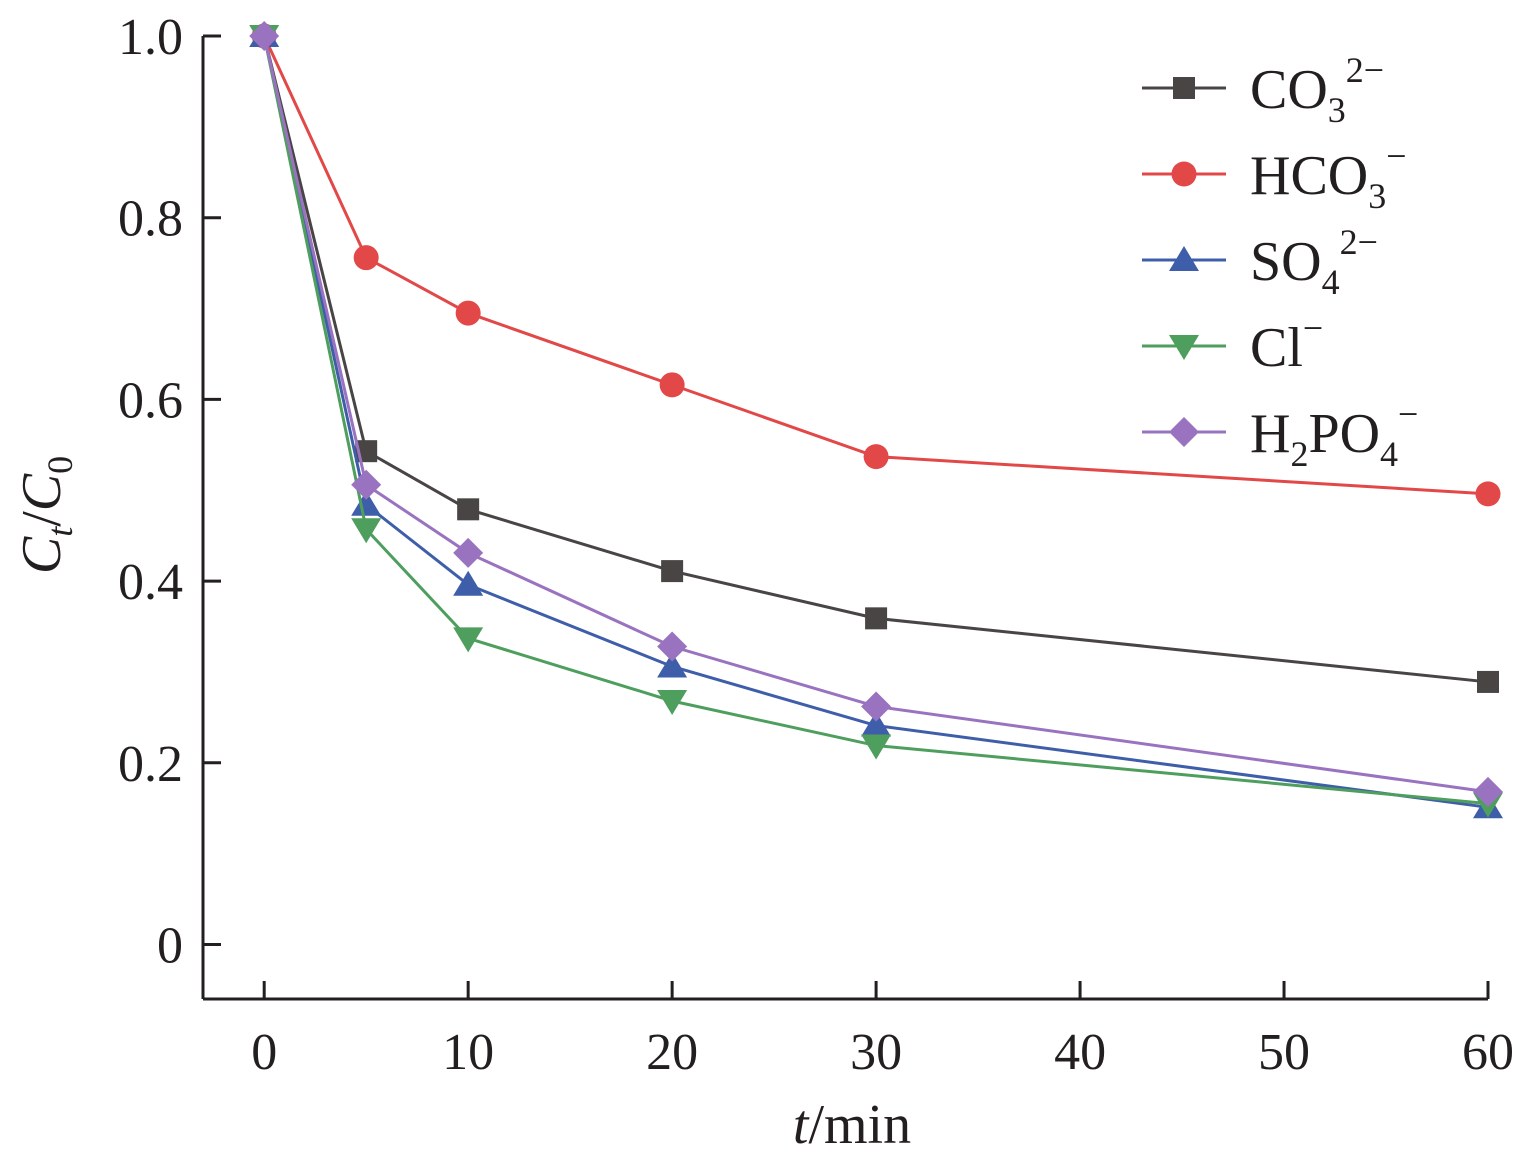  I want to click on y-tick-label: 0.8, so click(150, 219).